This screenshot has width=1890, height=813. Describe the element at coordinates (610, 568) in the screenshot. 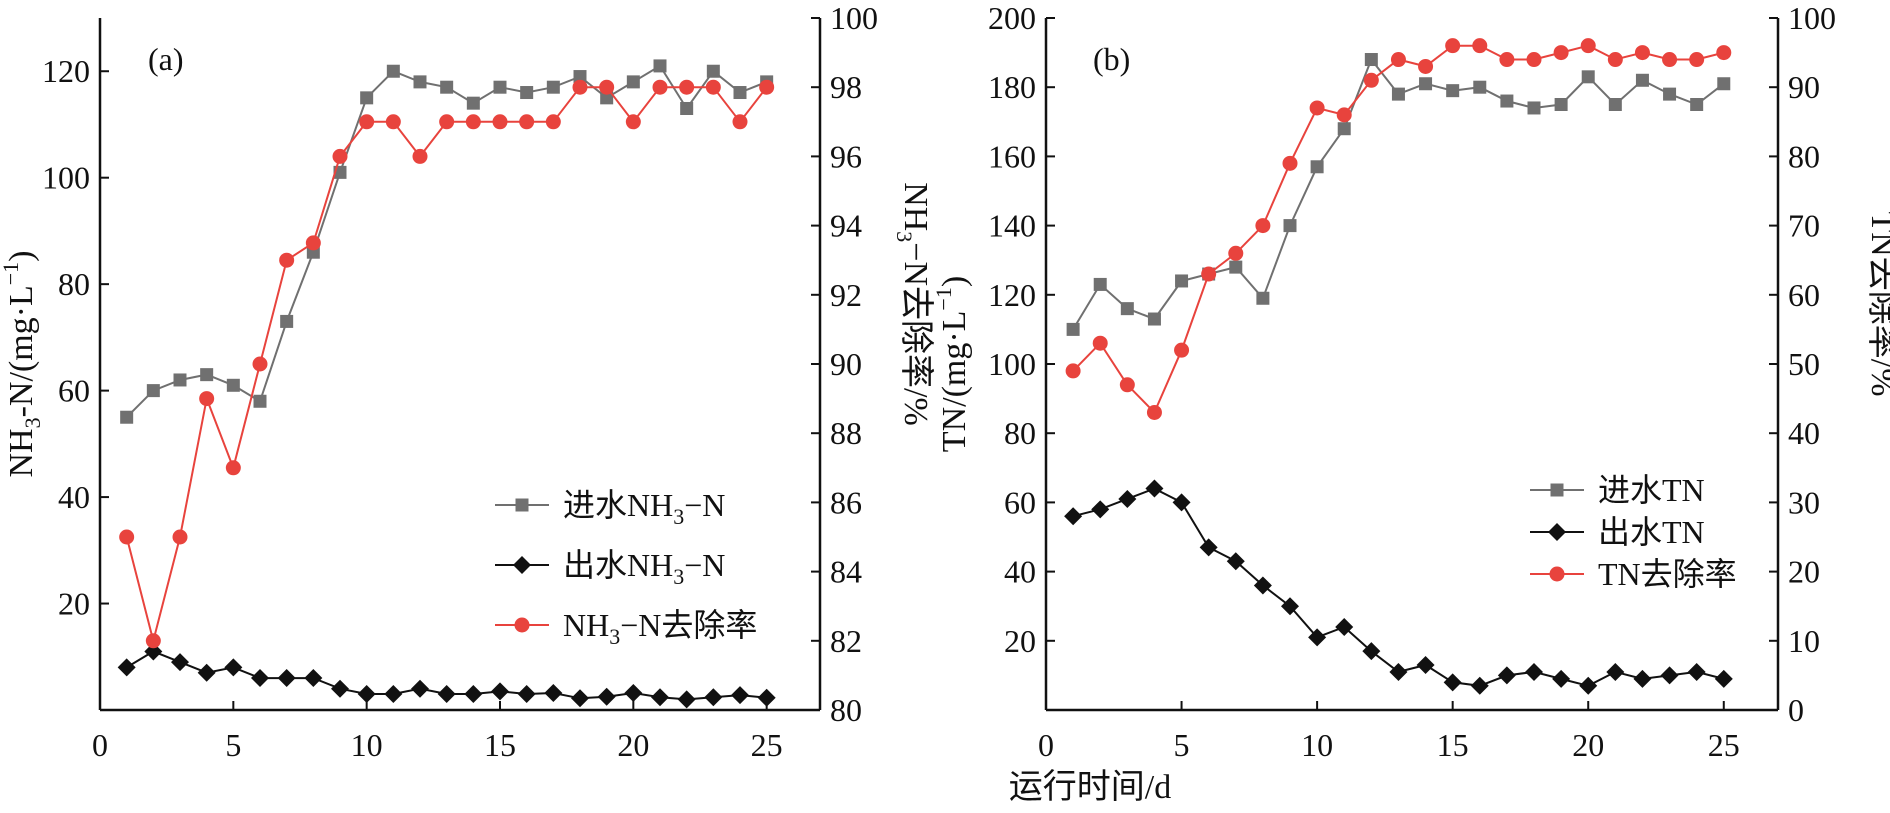

I see `panel-a-legend-item-effluent: 出水NH3−N` at that location.